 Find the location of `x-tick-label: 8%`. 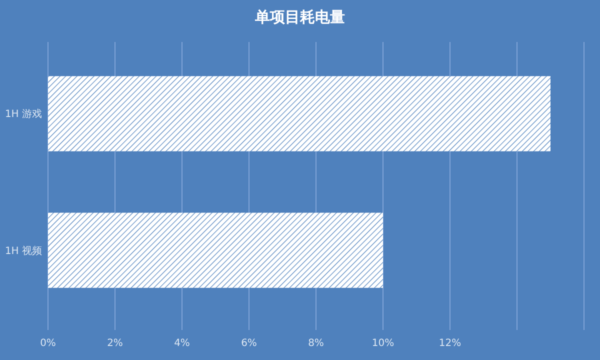

x-tick-label: 8% is located at coordinates (316, 343).